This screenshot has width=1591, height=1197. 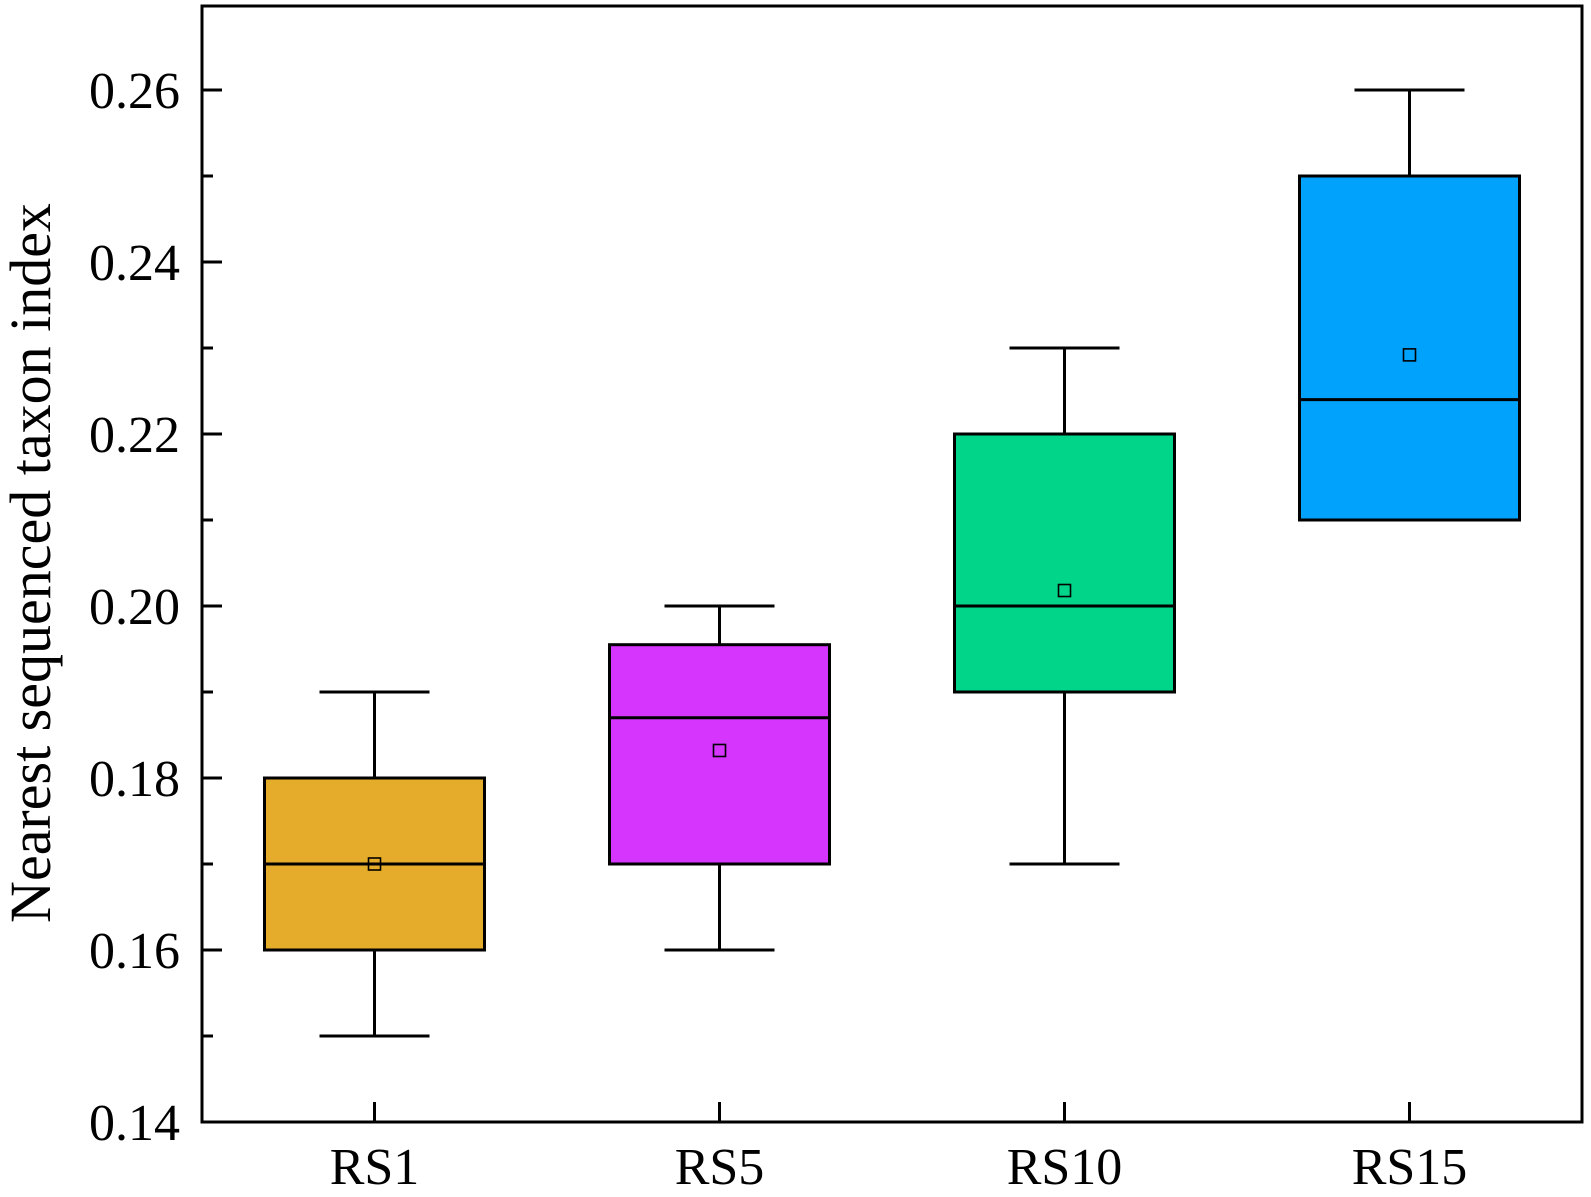 What do you see at coordinates (134, 607) in the screenshot?
I see `y-tick-label: 0.20` at bounding box center [134, 607].